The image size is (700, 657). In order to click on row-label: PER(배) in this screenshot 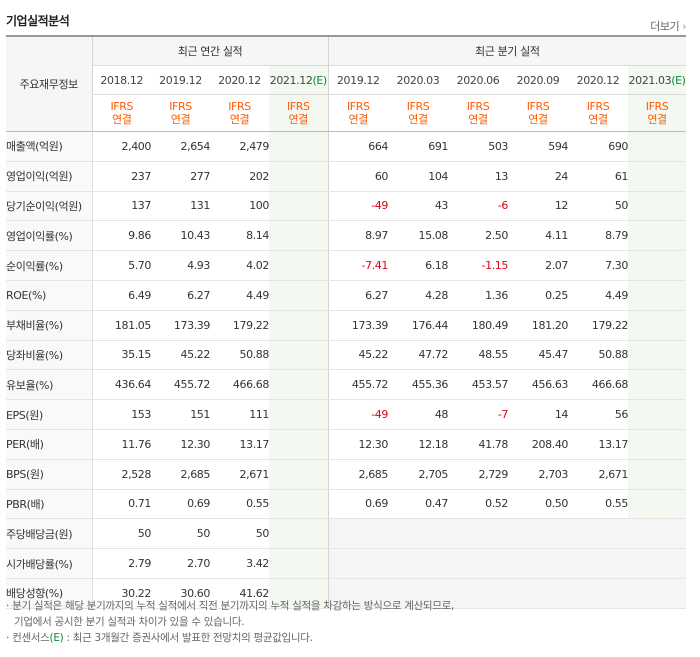, I will do `click(49, 444)`.